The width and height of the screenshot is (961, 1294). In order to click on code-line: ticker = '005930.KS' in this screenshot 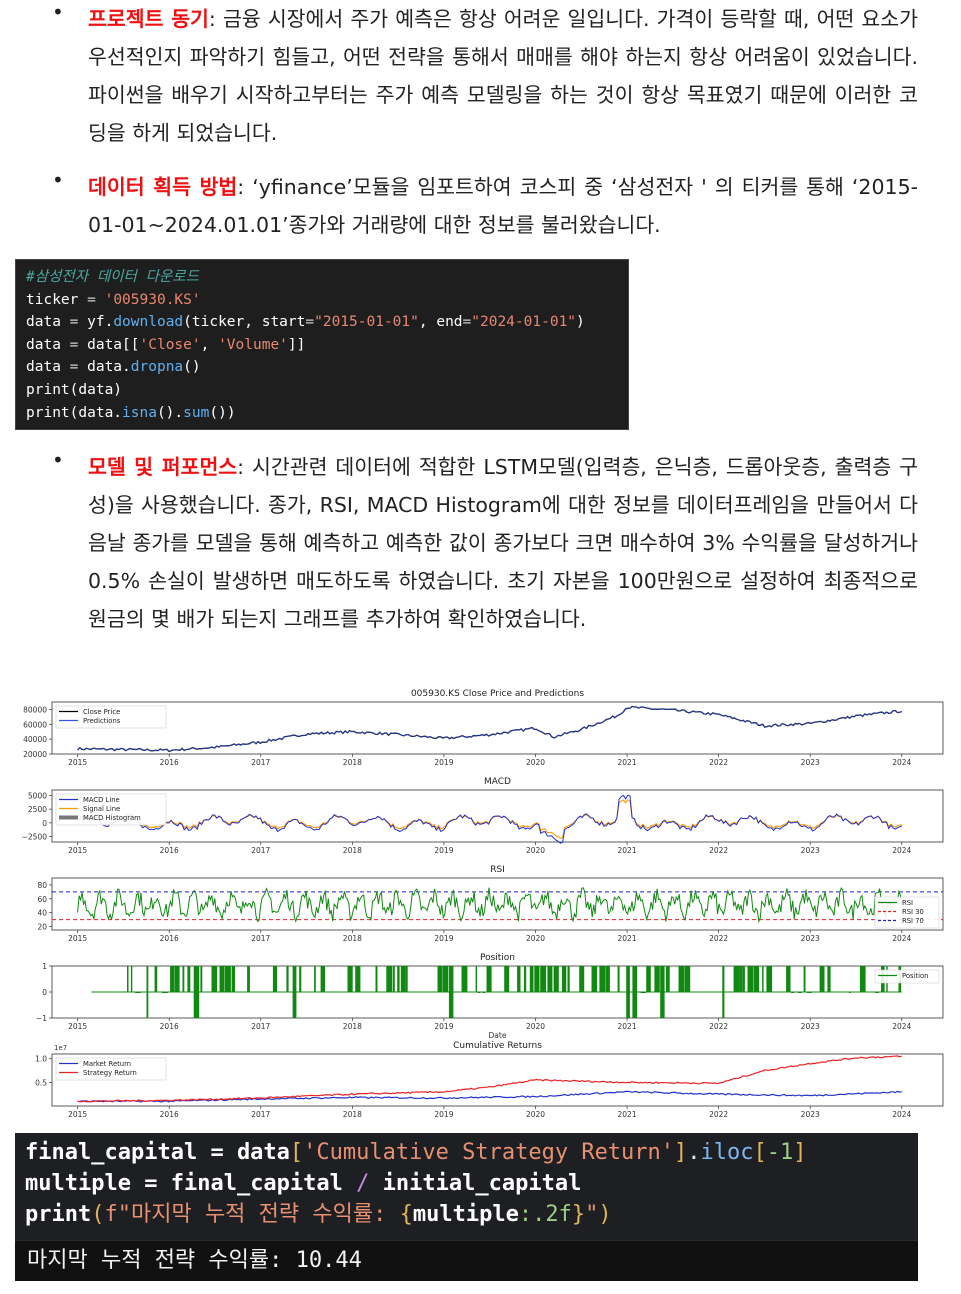, I will do `click(113, 299)`.